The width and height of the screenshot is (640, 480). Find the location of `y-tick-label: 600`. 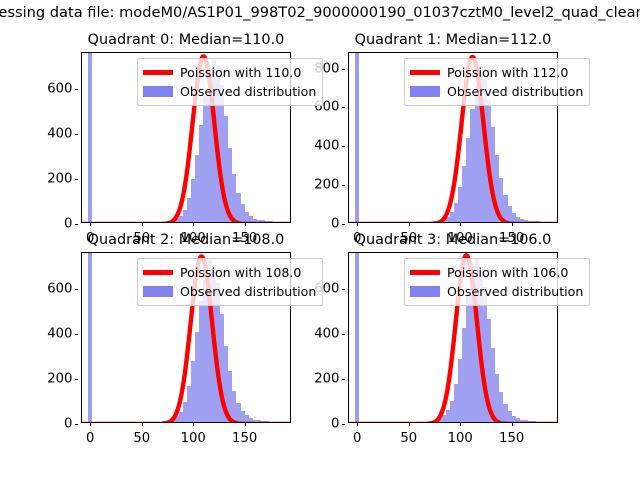

y-tick-label: 600 is located at coordinates (60, 89).